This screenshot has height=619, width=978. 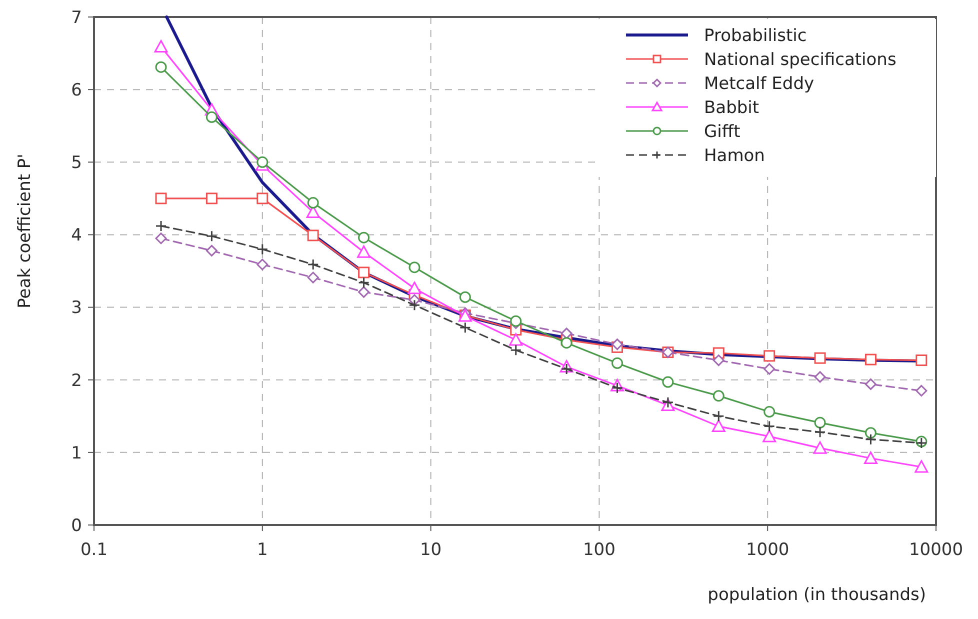 I want to click on x-tick-label: 10, so click(x=431, y=550).